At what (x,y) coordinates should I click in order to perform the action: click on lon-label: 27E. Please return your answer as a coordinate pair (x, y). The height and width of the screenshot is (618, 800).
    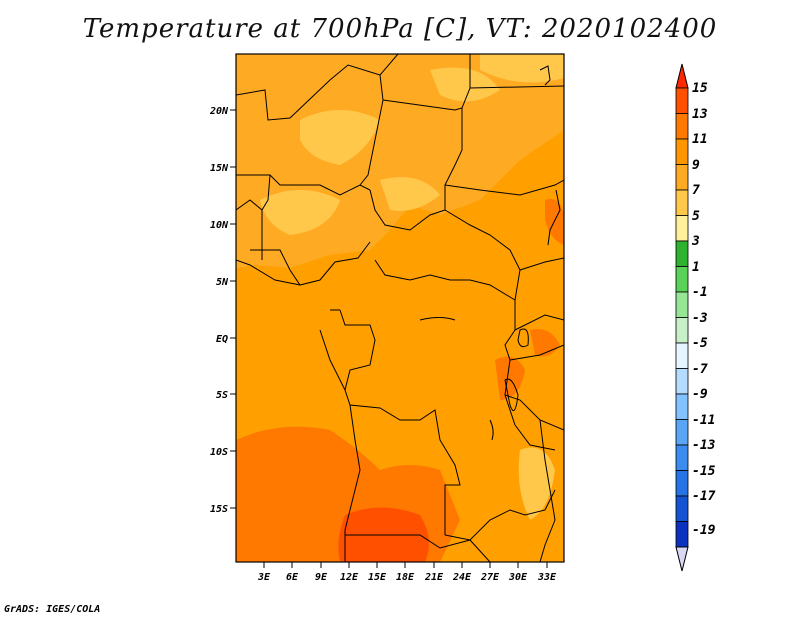
    Looking at the image, I should click on (490, 577).